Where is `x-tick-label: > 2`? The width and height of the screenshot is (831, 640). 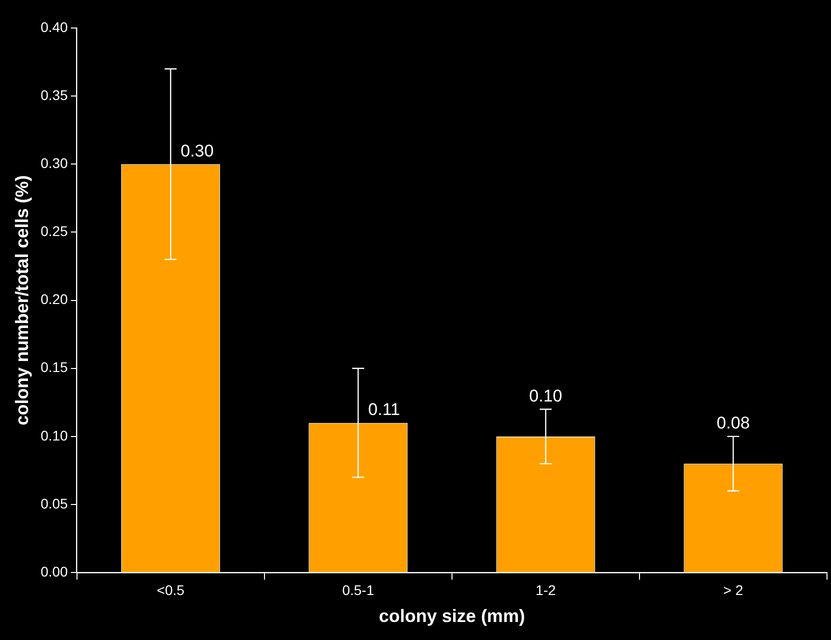
x-tick-label: > 2 is located at coordinates (733, 590).